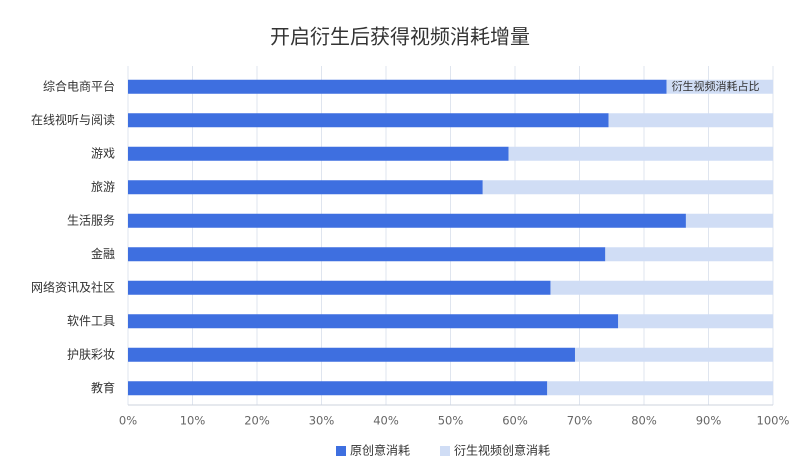  What do you see at coordinates (515, 421) in the screenshot?
I see `x-tick-label: 60%` at bounding box center [515, 421].